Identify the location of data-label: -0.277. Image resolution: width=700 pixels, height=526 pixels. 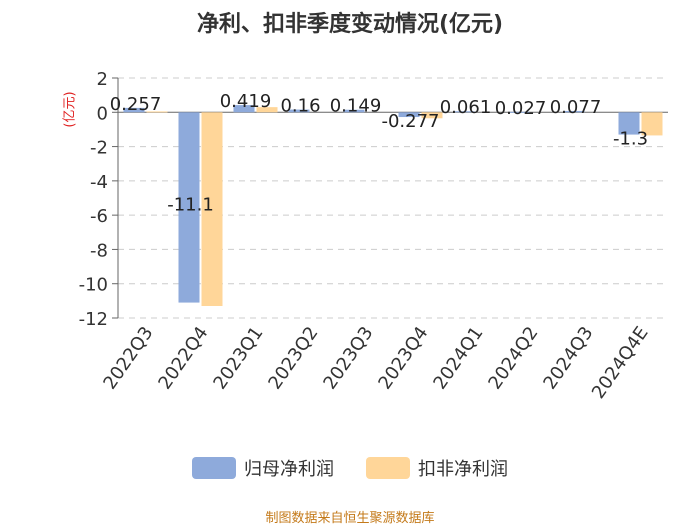
(410, 121).